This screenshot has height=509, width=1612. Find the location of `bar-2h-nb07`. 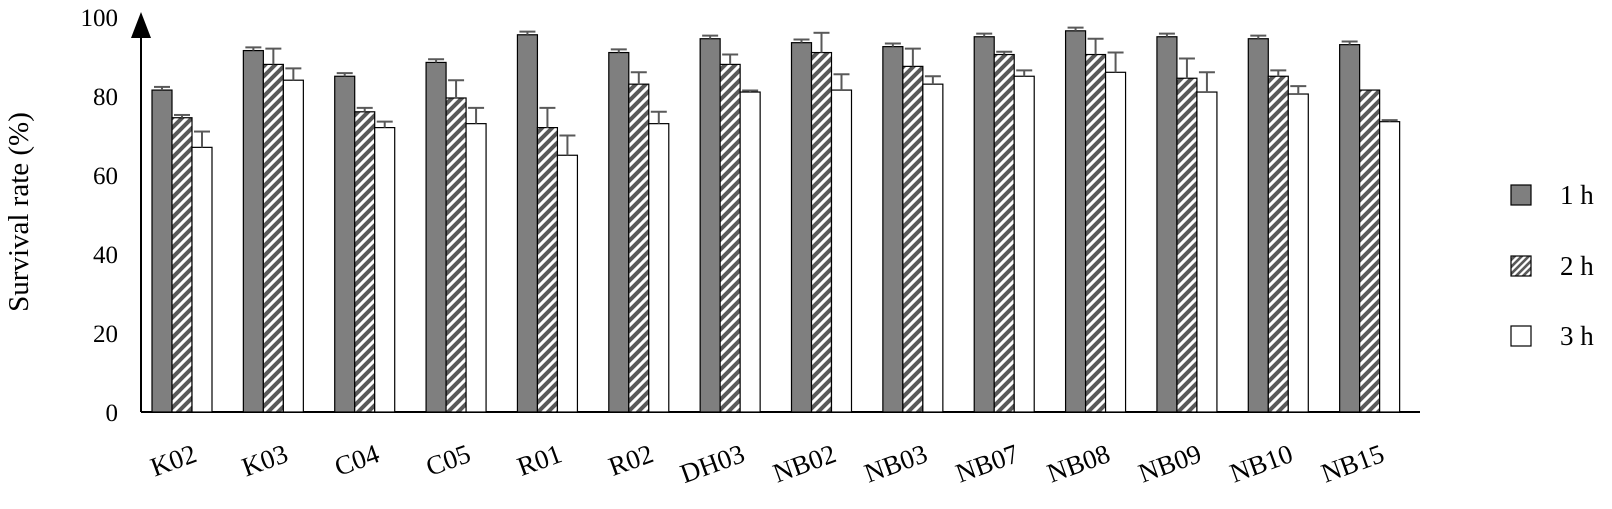

bar-2h-nb07 is located at coordinates (1004, 233).